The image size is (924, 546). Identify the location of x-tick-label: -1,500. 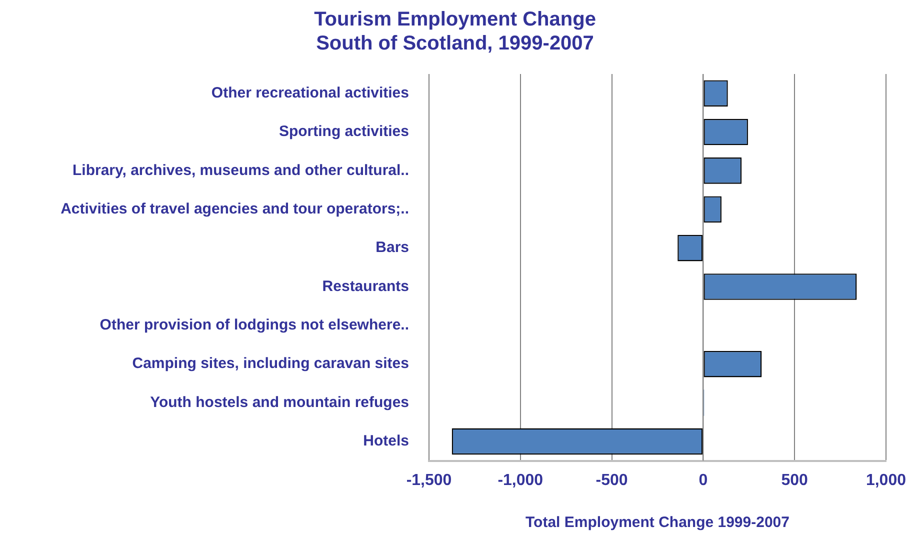
(429, 480).